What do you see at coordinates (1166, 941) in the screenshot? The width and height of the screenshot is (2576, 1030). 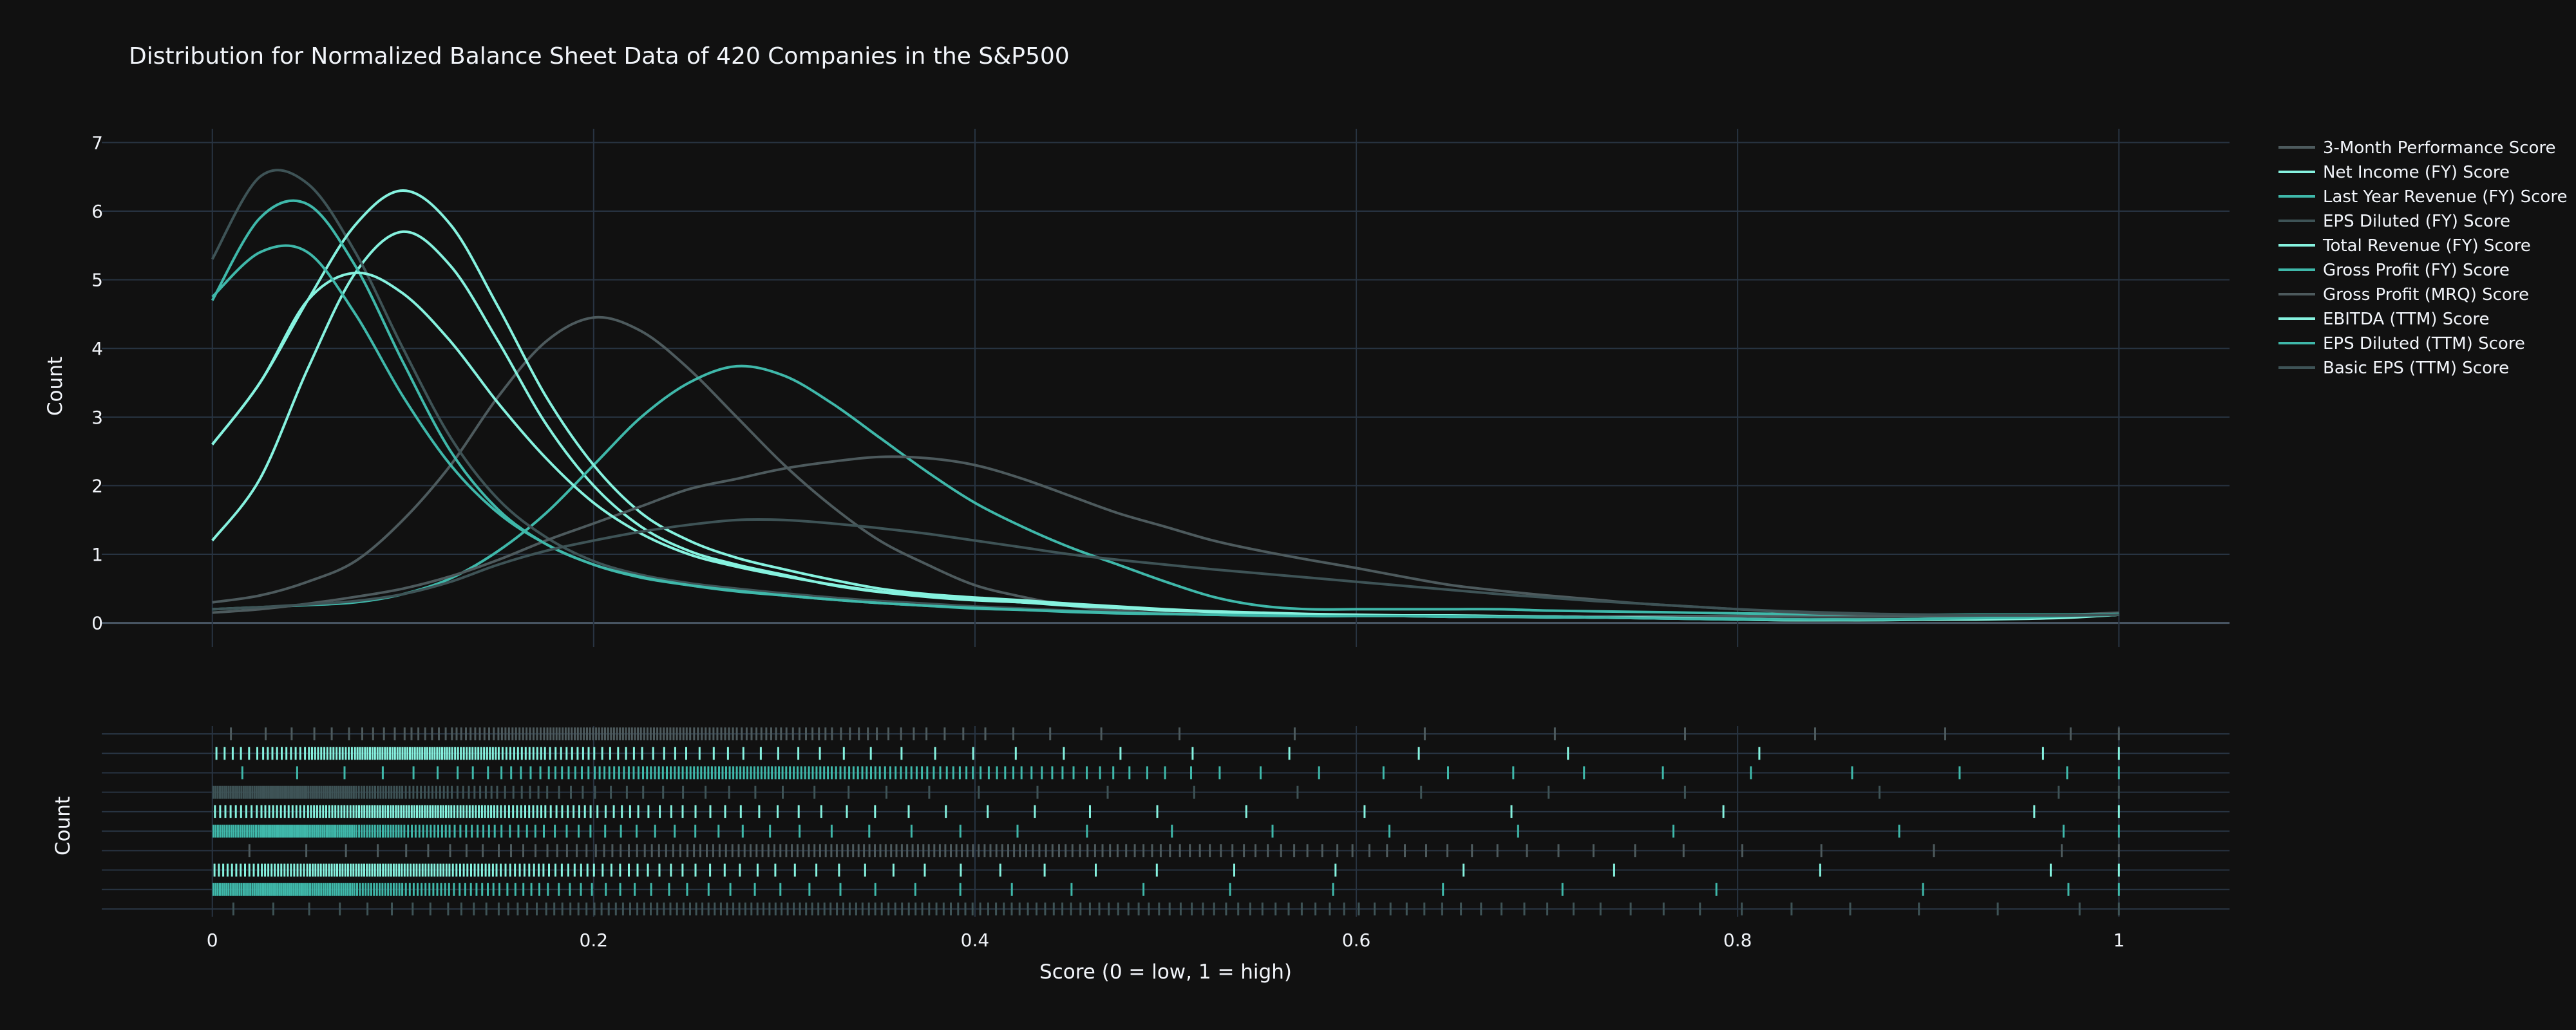 I see `x-tick-labels: 0 0.2 0.4 0.6 0.8 1` at bounding box center [1166, 941].